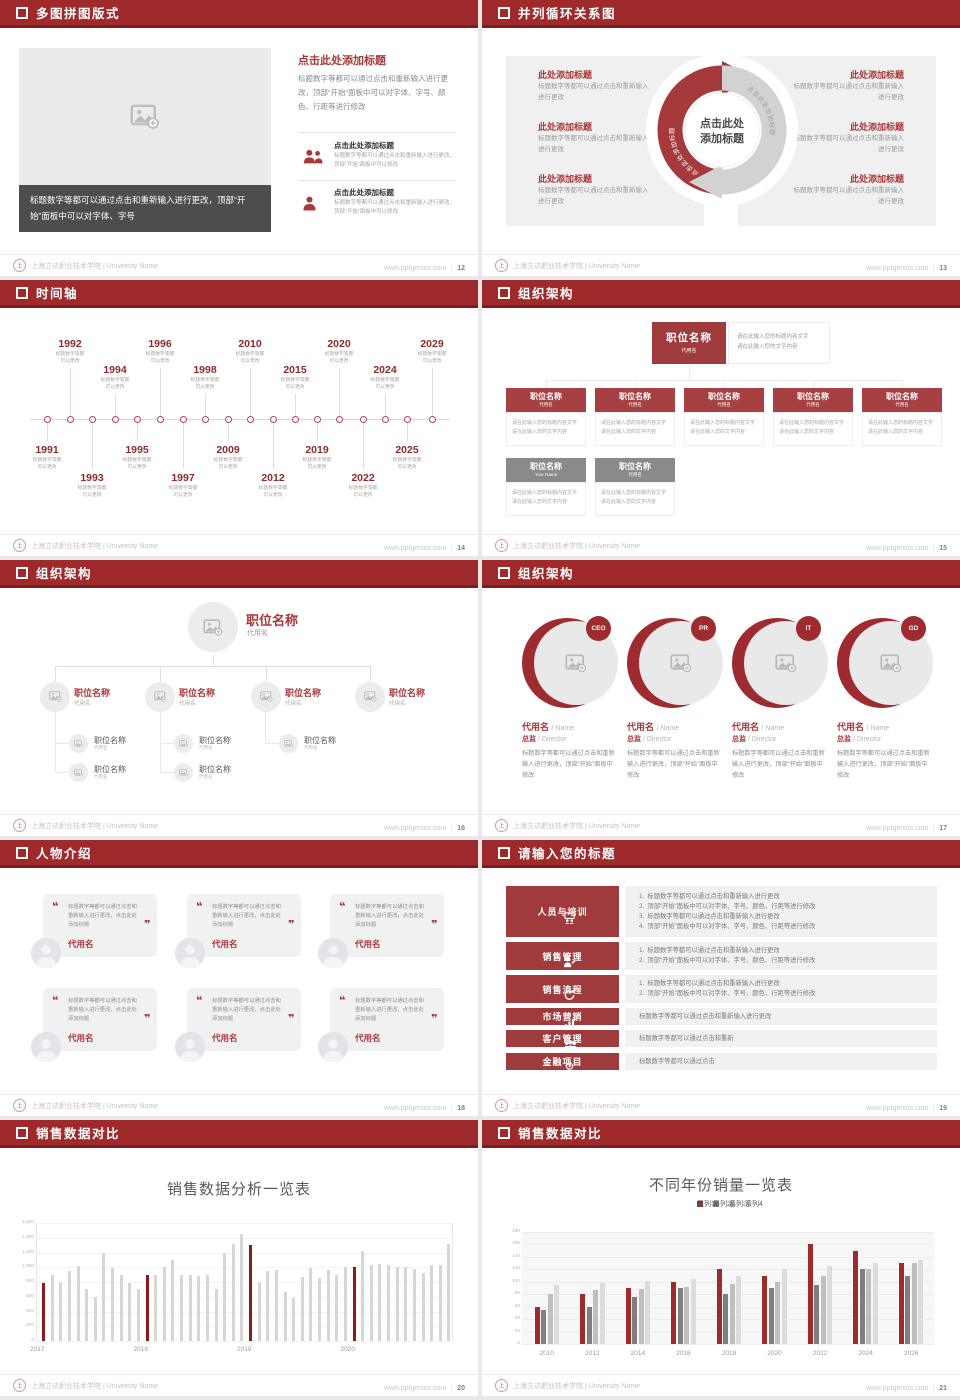 Image resolution: width=960 pixels, height=1400 pixels. I want to click on slide-header: 请输入您的标题, so click(721, 854).